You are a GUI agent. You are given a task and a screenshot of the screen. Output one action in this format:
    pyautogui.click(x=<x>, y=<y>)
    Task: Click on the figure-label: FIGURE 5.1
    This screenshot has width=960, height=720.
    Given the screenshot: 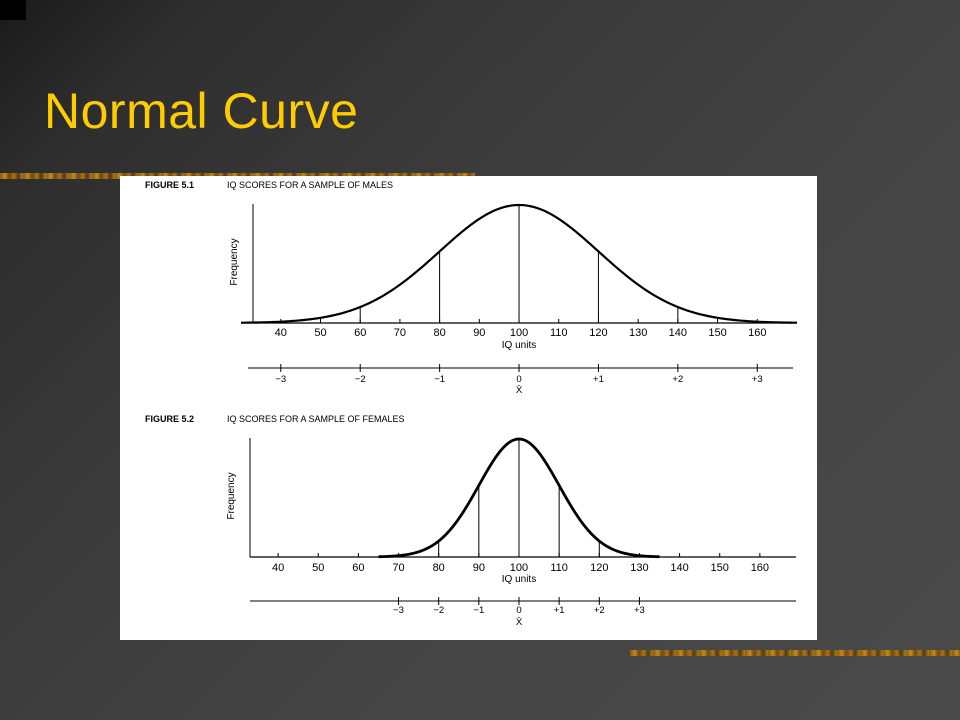 What is the action you would take?
    pyautogui.click(x=169, y=185)
    